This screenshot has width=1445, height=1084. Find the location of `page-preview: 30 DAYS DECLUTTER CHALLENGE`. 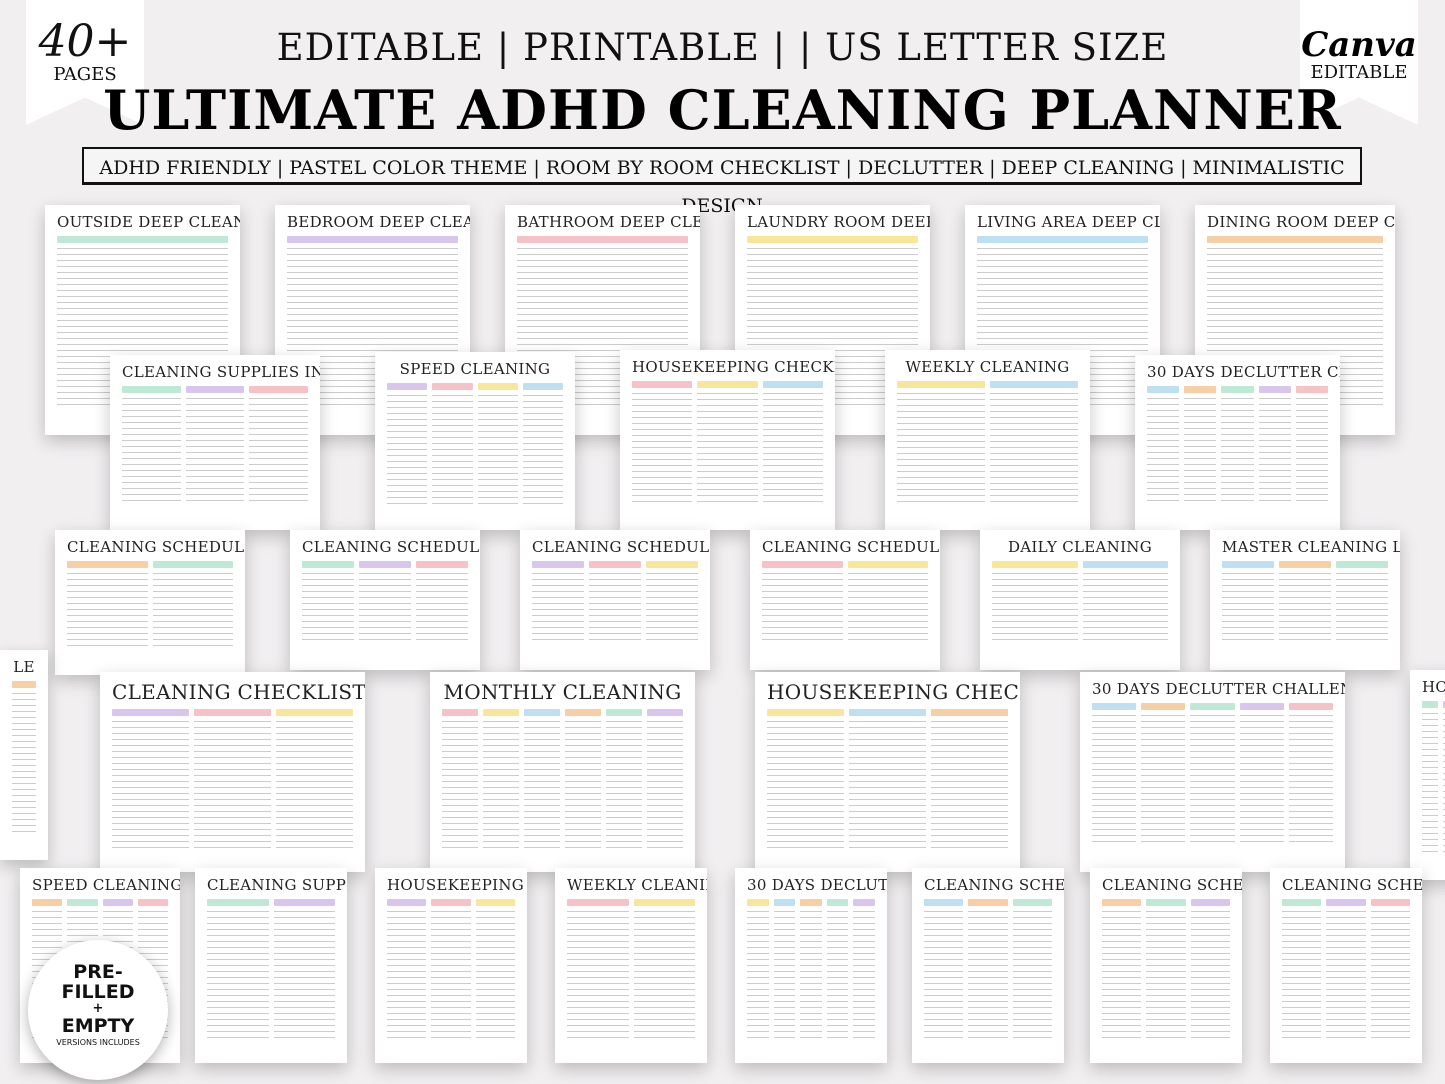

page-preview: 30 DAYS DECLUTTER CHALLENGE is located at coordinates (811, 965).